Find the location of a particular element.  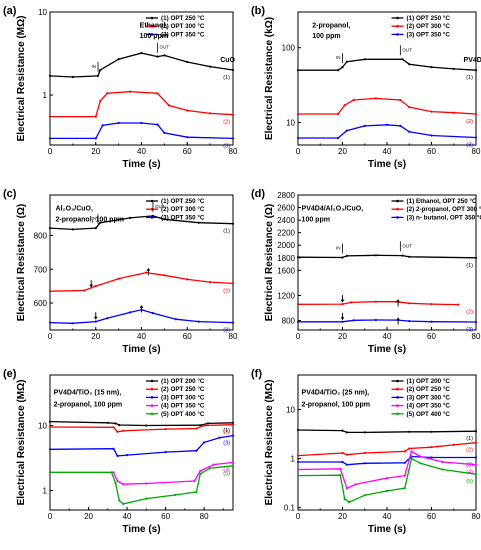

legend-entry: (3) OPT 300 °C is located at coordinates (429, 397).